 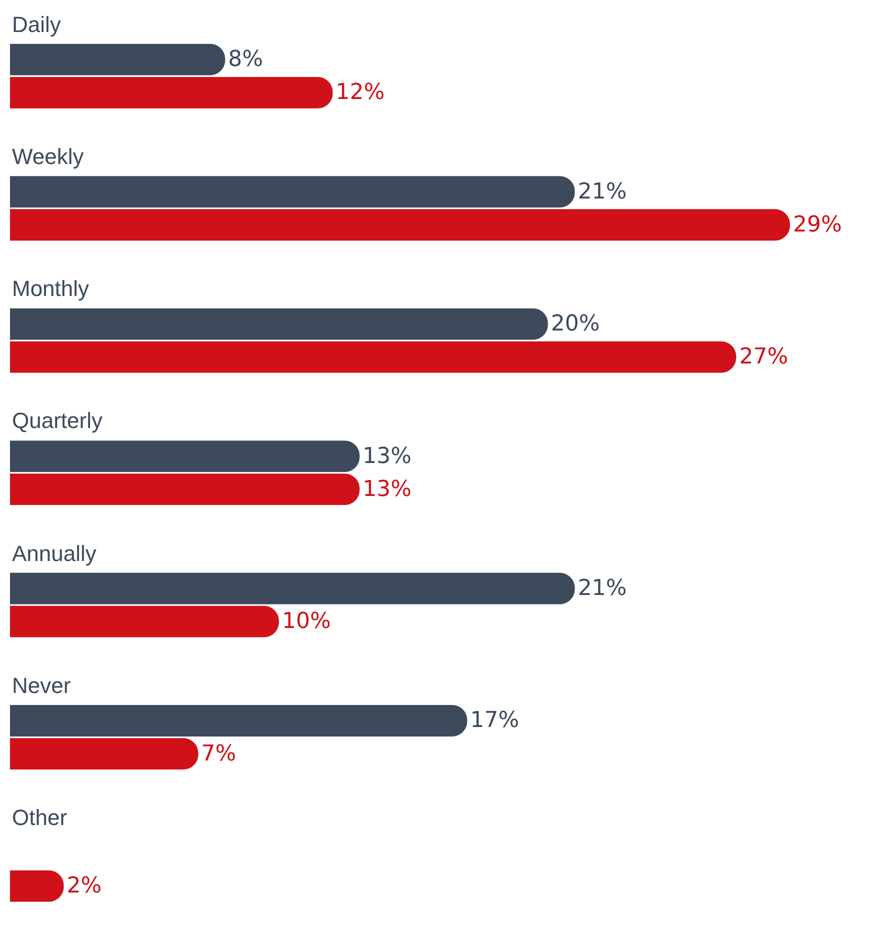 What do you see at coordinates (763, 357) in the screenshot?
I see `data-label: 27%` at bounding box center [763, 357].